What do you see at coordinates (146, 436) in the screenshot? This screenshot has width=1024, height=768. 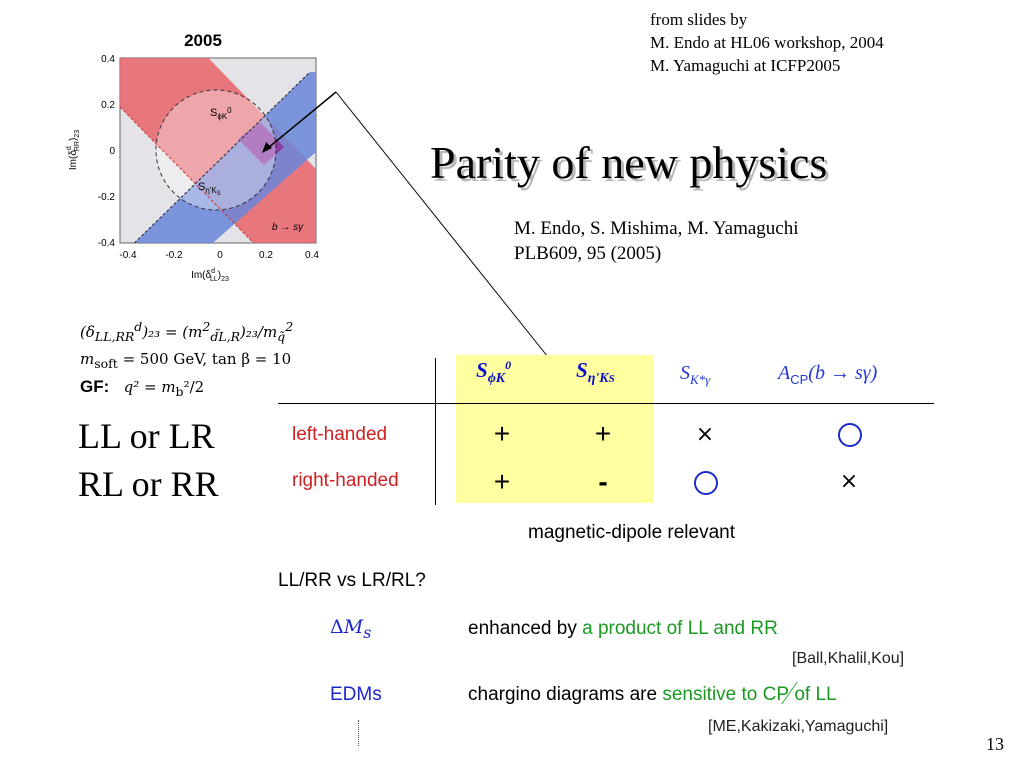 I see `chirality-line-1: LL or LR` at bounding box center [146, 436].